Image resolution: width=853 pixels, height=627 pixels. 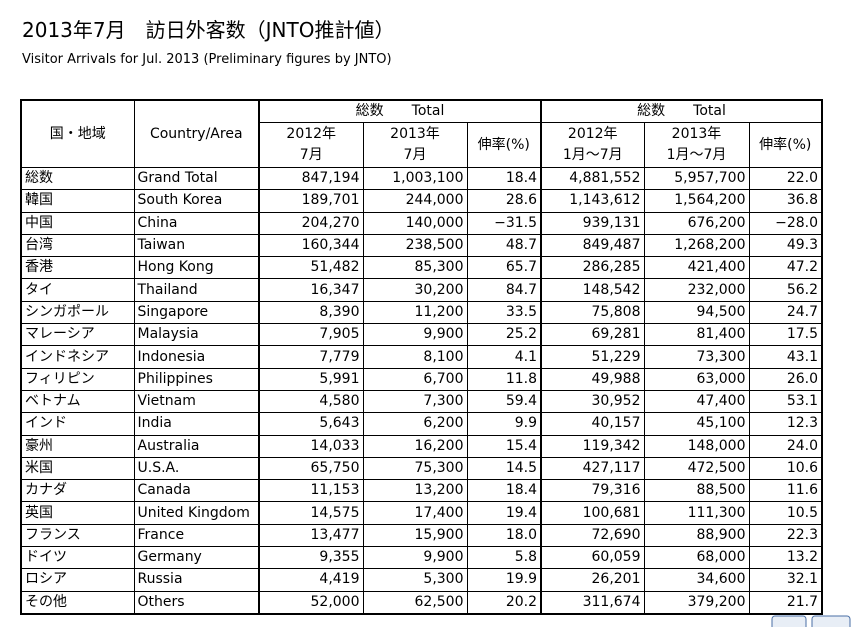 I want to click on value-cell: 65.7, so click(x=504, y=268).